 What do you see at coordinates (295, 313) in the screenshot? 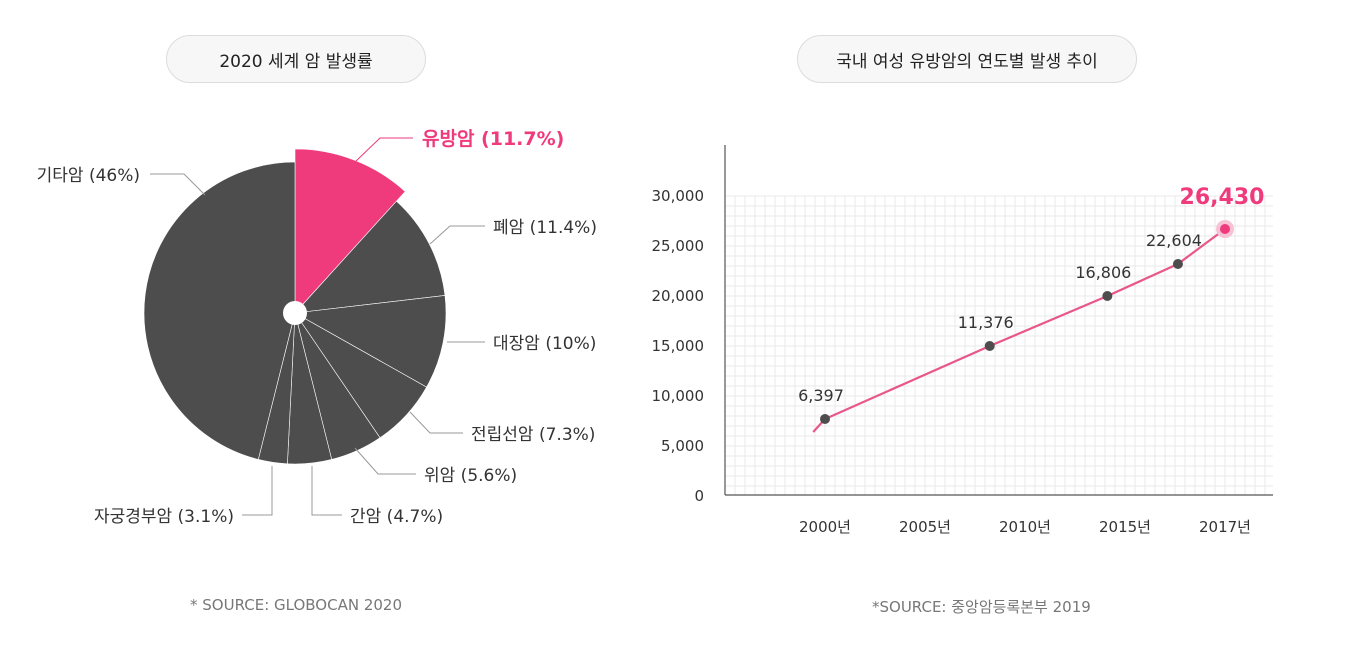
I see `pie-center-hole` at bounding box center [295, 313].